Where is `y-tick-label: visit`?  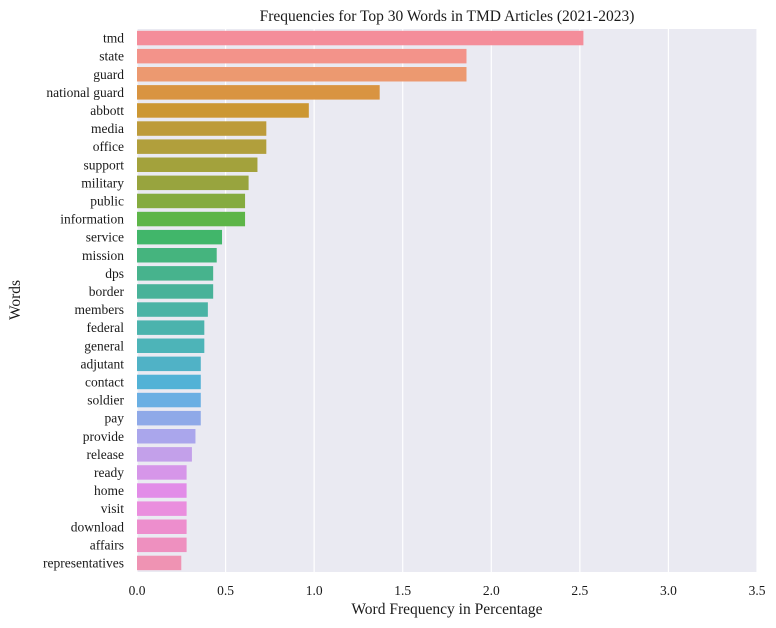
y-tick-label: visit is located at coordinates (113, 508).